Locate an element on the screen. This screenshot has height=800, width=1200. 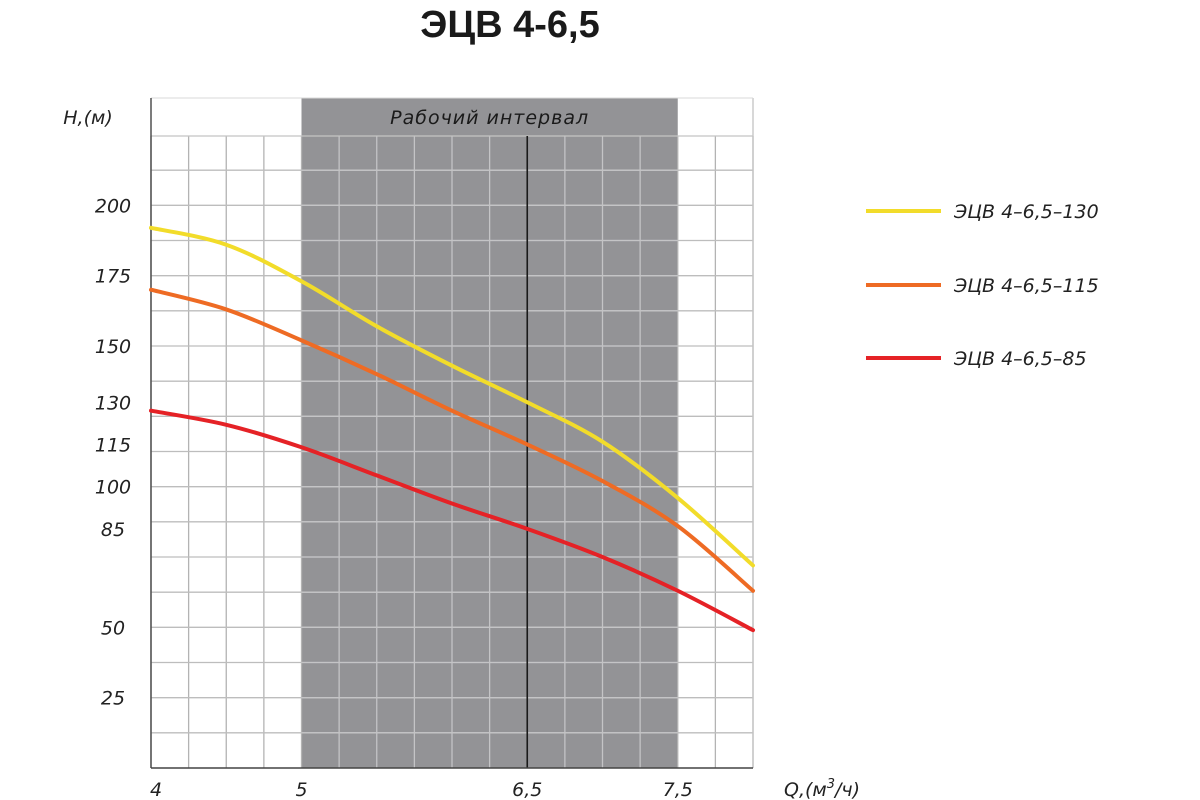
y-tick-label: 115 is located at coordinates (113, 445).